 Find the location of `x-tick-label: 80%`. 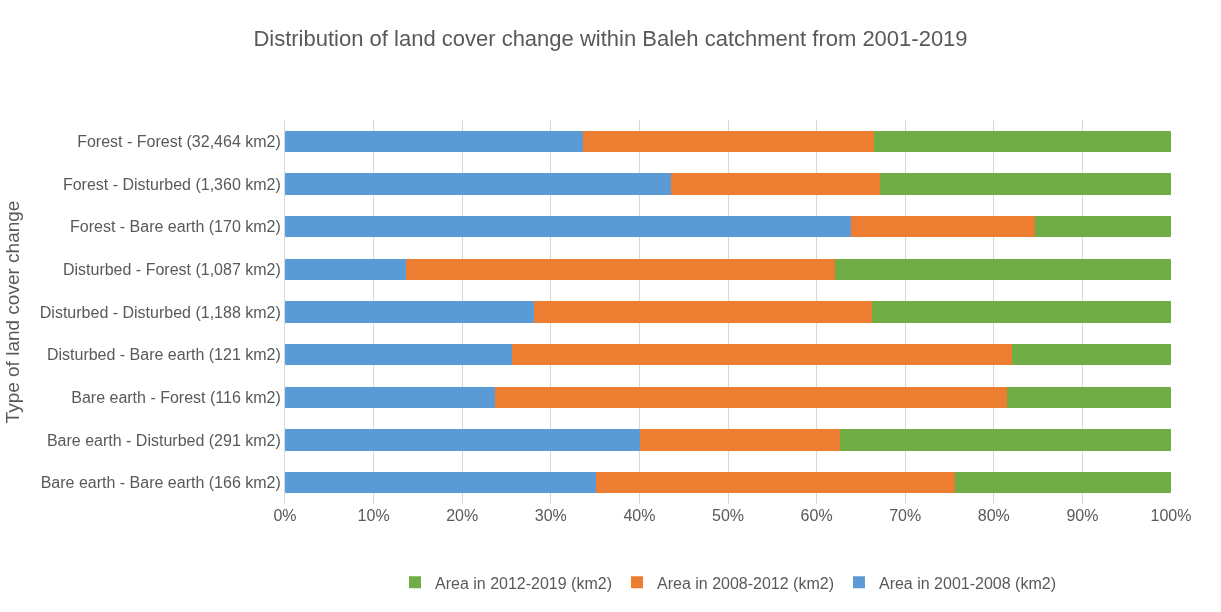

x-tick-label: 80% is located at coordinates (993, 515).